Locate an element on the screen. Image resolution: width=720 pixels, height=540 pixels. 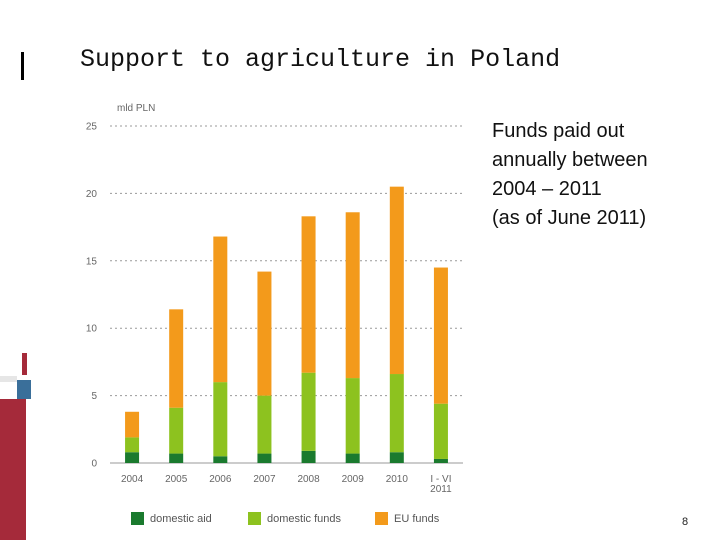
x-tick-label: 2004 is located at coordinates (132, 479).